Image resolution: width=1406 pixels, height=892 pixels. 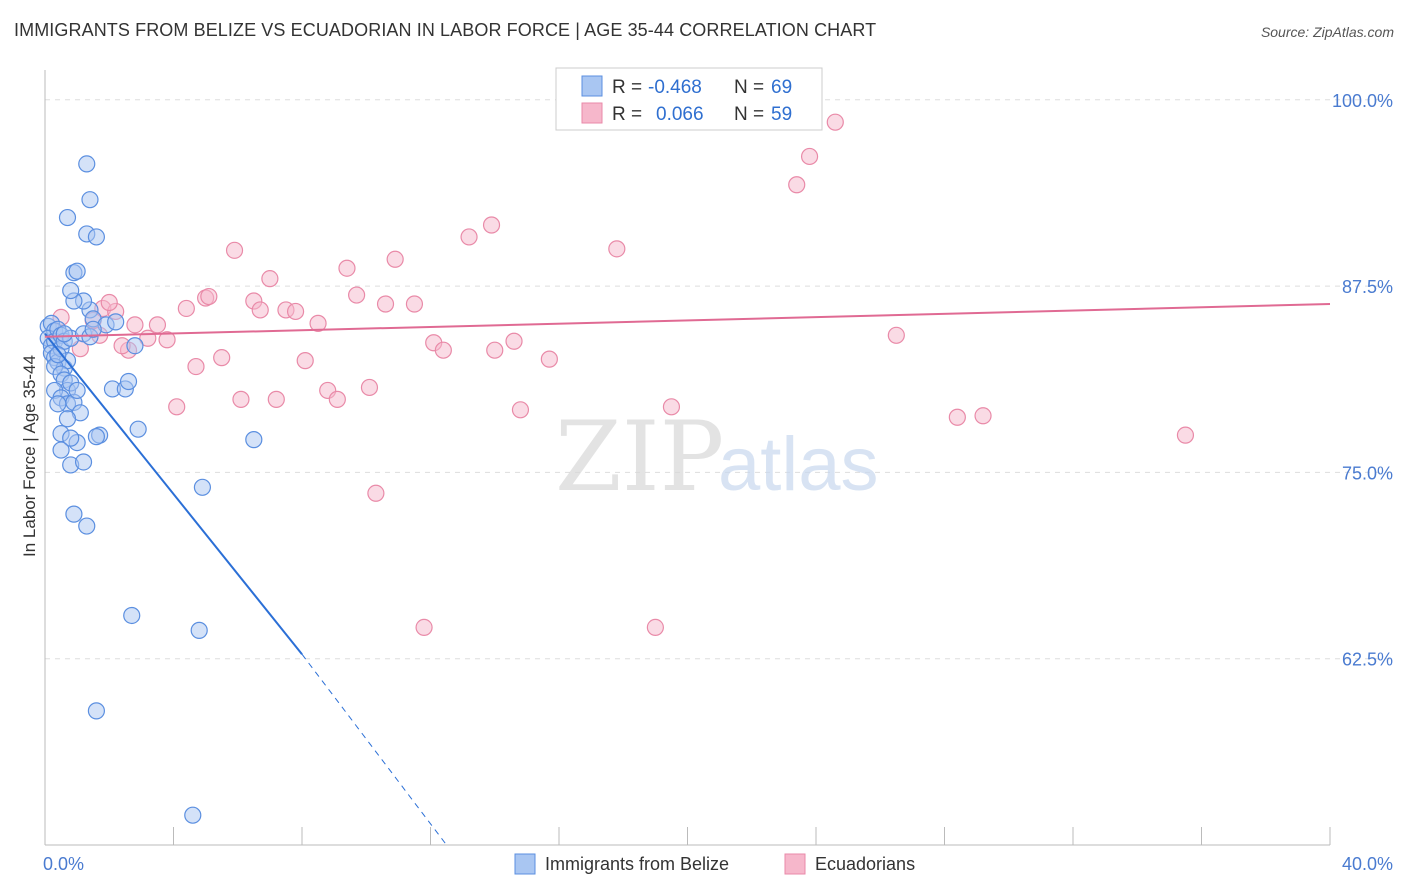 What do you see at coordinates (781, 114) in the screenshot?
I see `legend-n-value-pink: 59` at bounding box center [781, 114].